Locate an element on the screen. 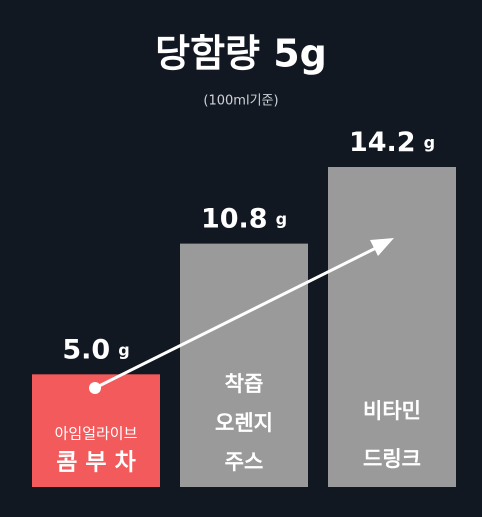 The image size is (482, 517). category-label: 착즙 is located at coordinates (244, 384).